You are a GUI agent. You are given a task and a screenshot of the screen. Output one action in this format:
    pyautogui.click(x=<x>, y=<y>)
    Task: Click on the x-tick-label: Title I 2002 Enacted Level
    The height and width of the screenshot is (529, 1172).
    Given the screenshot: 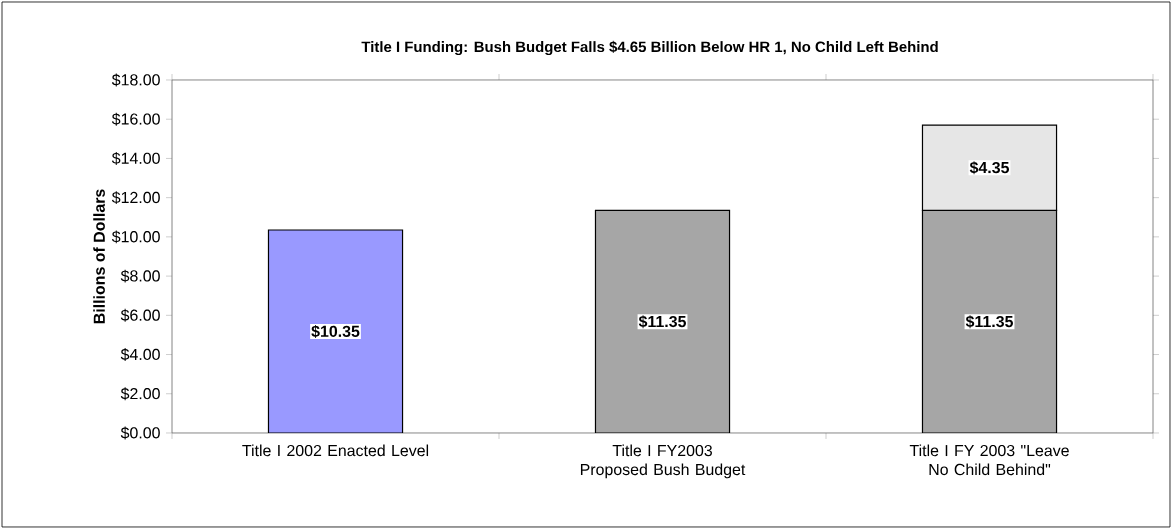 What is the action you would take?
    pyautogui.click(x=335, y=450)
    